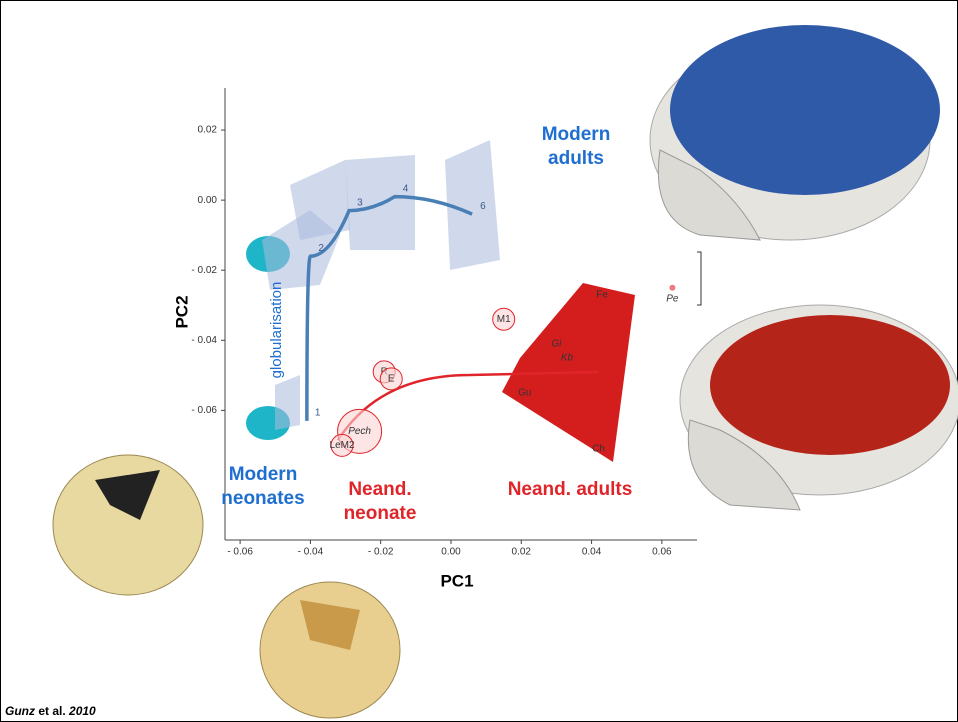 The image size is (958, 722). What do you see at coordinates (208, 130) in the screenshot?
I see `y-tick-label: 0.02` at bounding box center [208, 130].